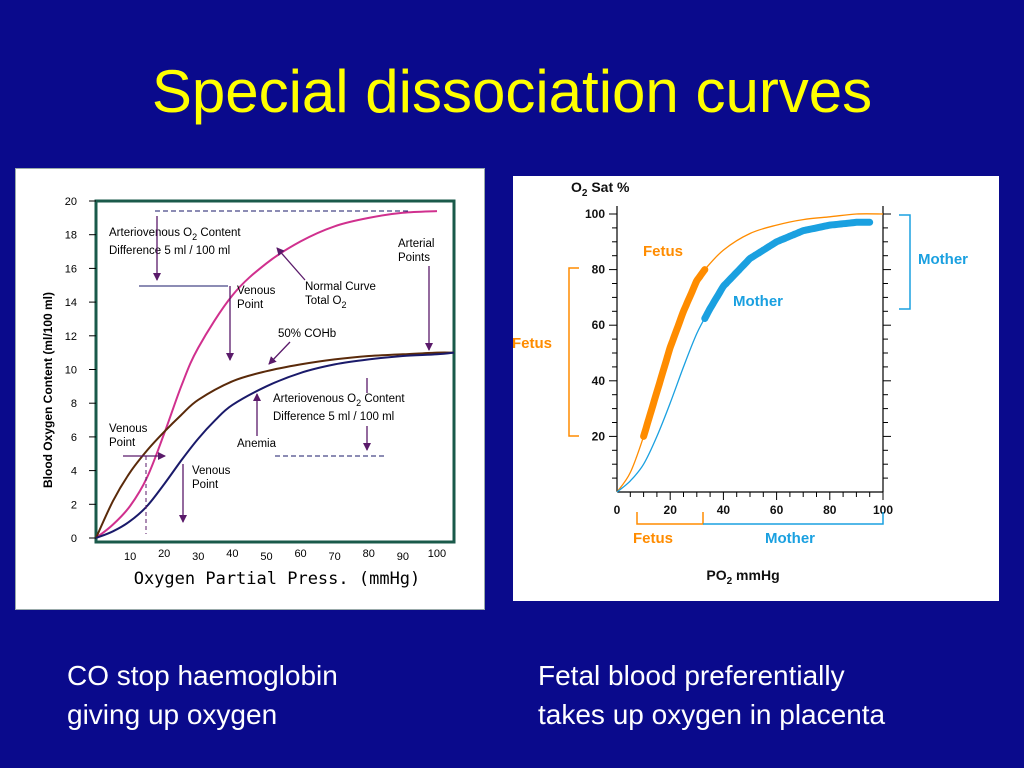 The width and height of the screenshot is (1024, 768). What do you see at coordinates (512, 91) in the screenshot?
I see `slide-title: Special dissociation curves` at bounding box center [512, 91].